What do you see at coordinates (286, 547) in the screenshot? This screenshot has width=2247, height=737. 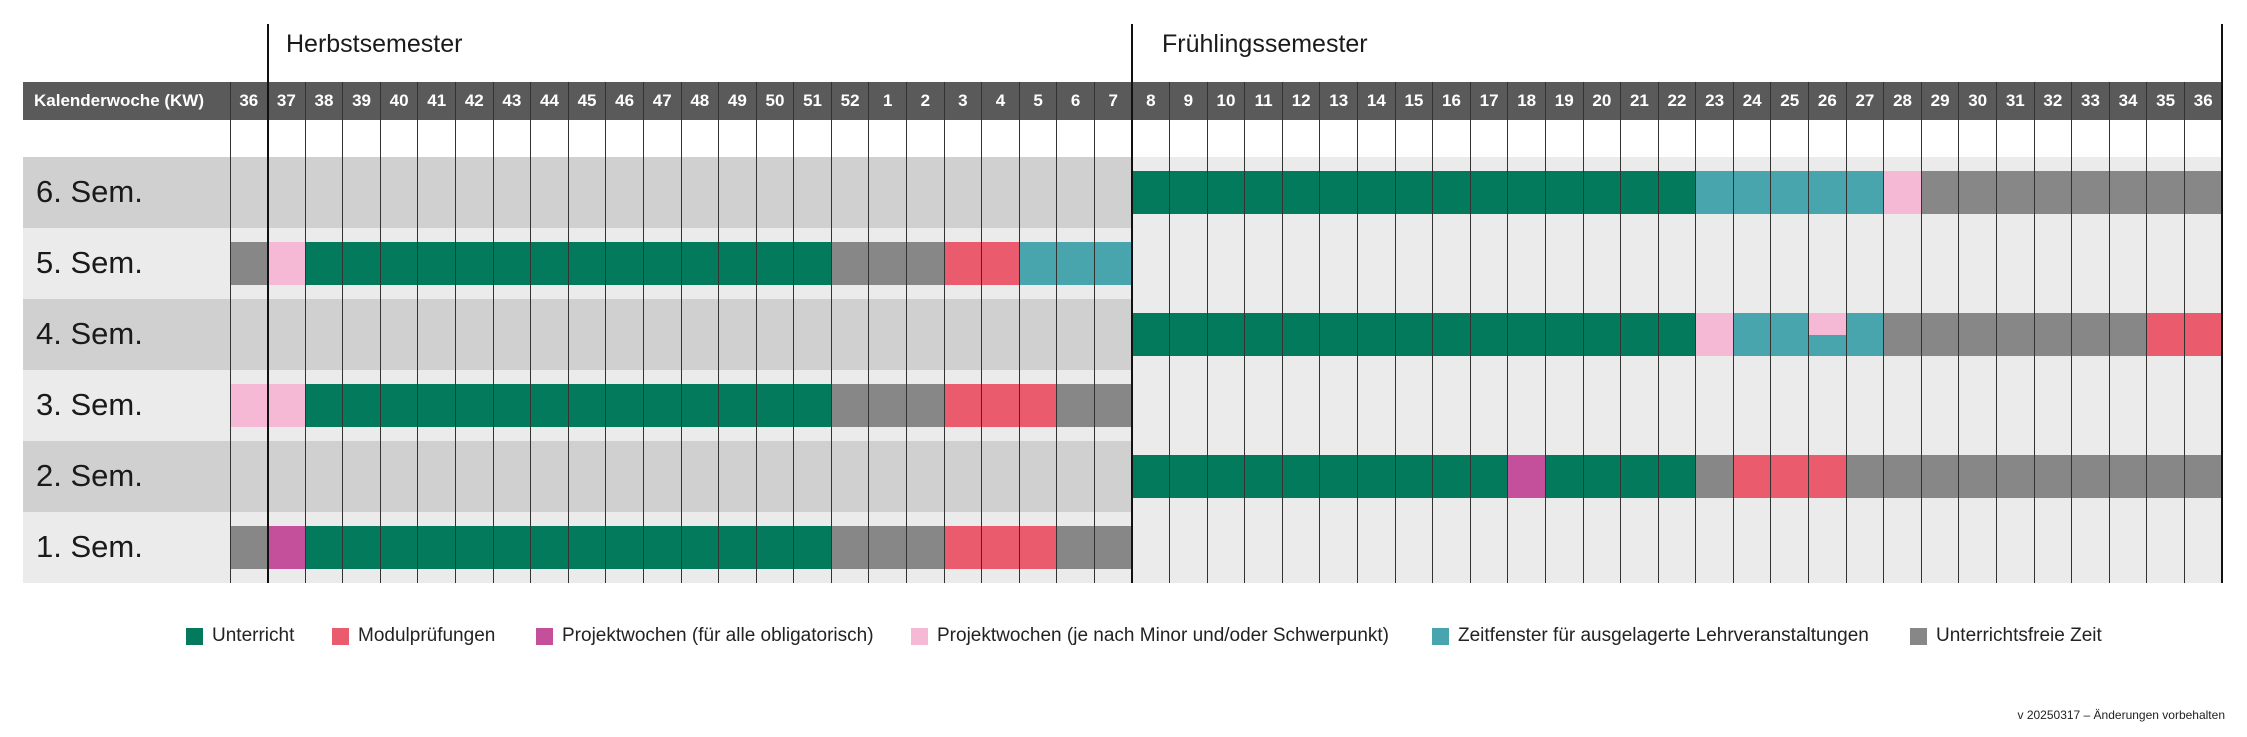 I see `schedule-block-project-weeks-mandatory` at bounding box center [286, 547].